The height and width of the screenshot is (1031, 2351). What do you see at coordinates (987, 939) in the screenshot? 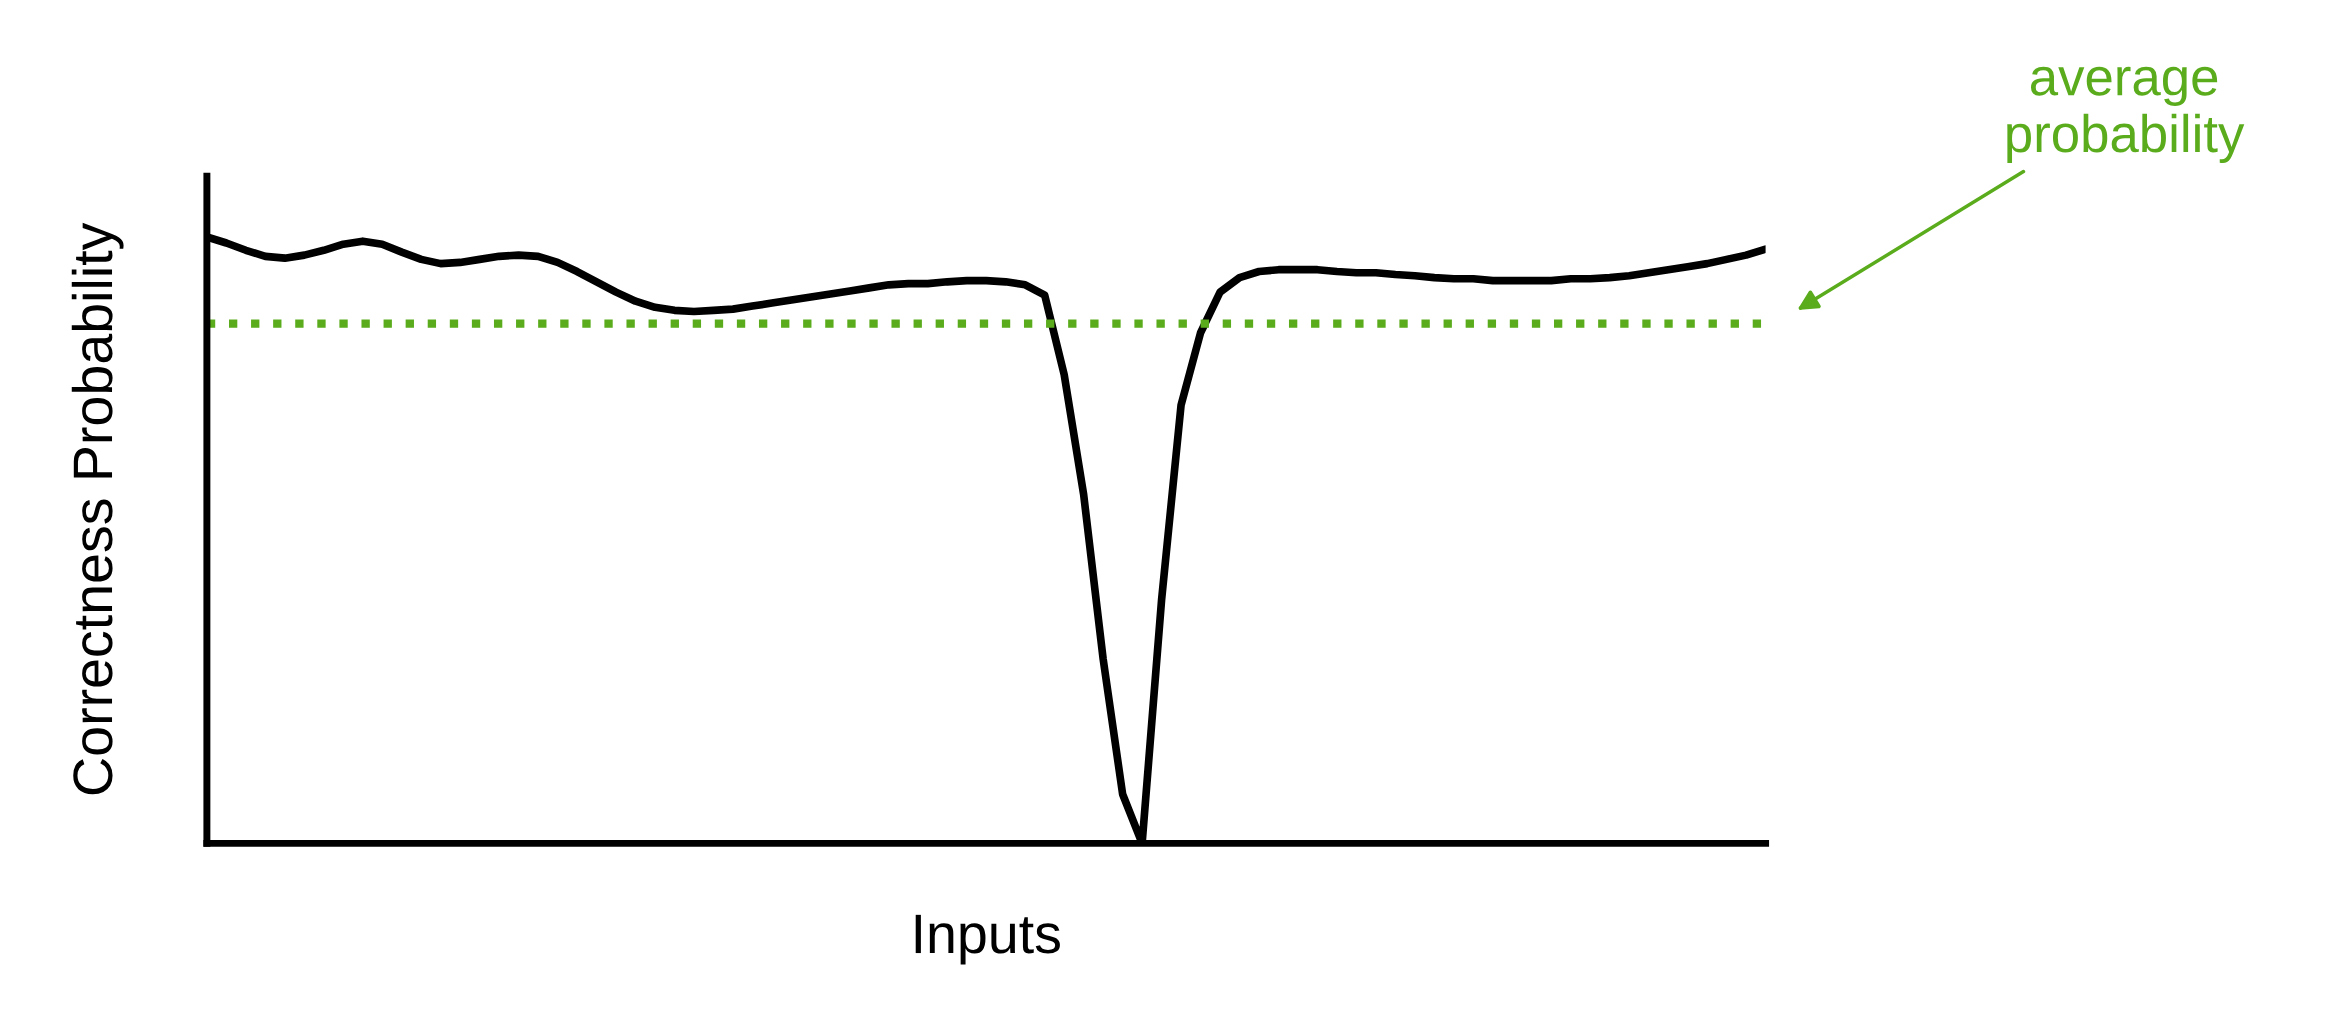
I see `x-axis-title: Inputs` at bounding box center [987, 939].